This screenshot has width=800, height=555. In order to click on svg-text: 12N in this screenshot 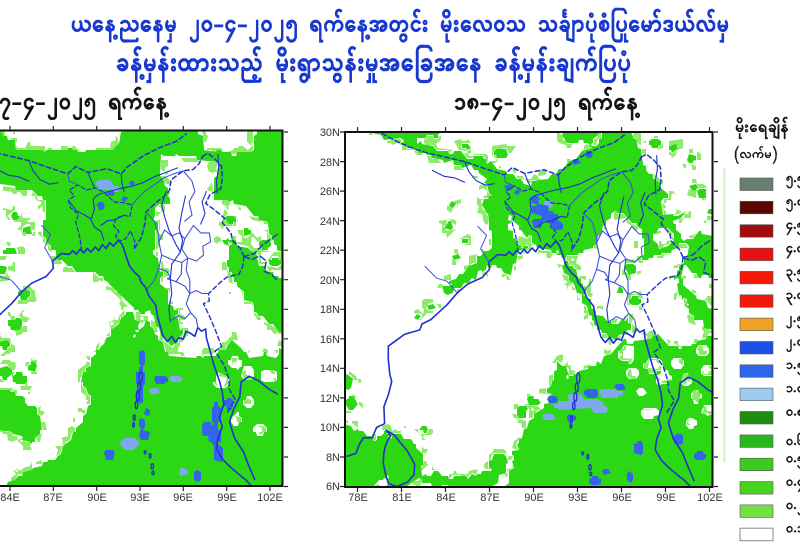, I will do `click(330, 399)`.